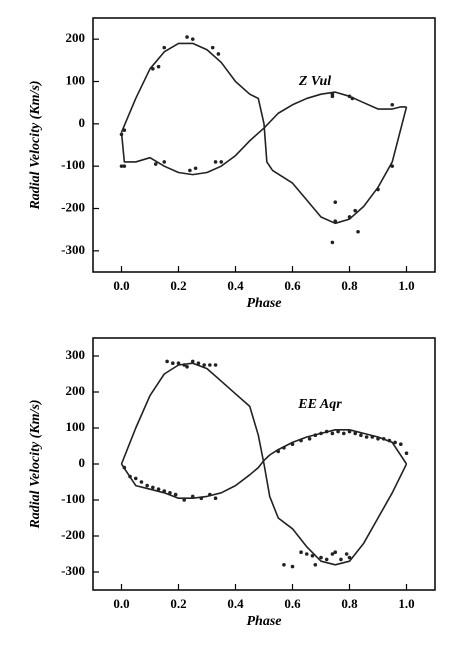  What do you see at coordinates (76, 354) in the screenshot?
I see `y-tick-label: 300` at bounding box center [76, 354].